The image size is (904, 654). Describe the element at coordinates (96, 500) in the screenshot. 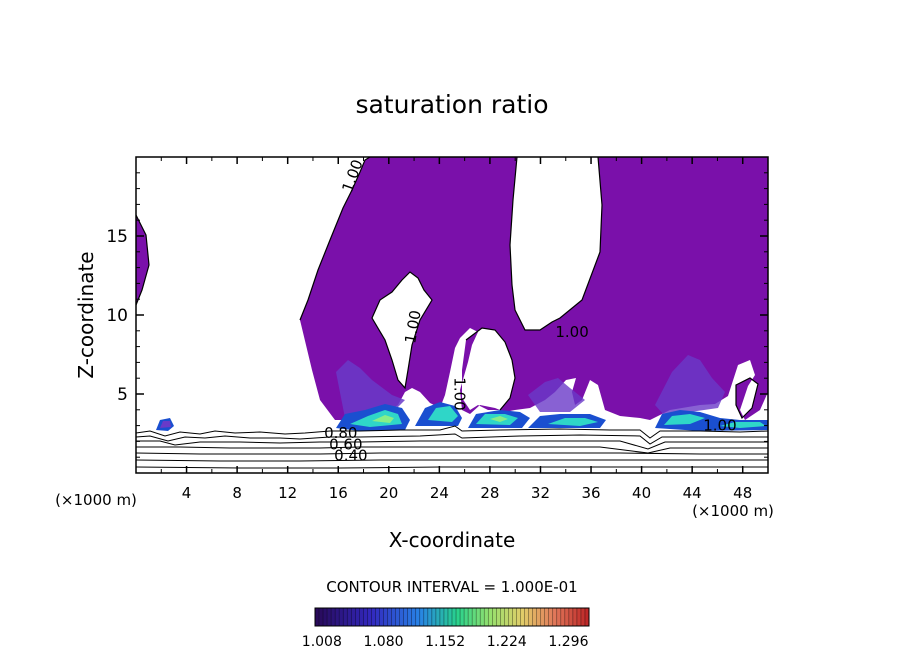

I see `x-axis-unit-left: (×1000 m)` at that location.